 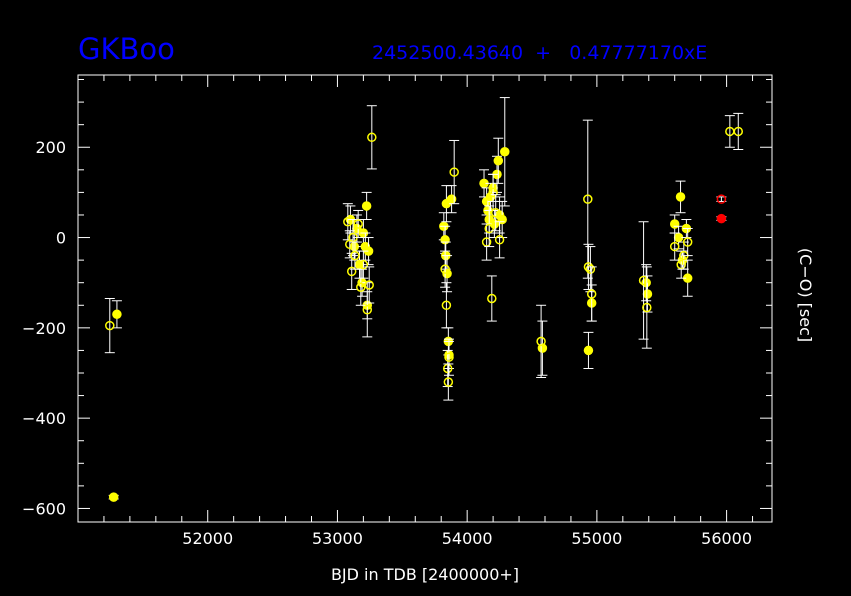 What do you see at coordinates (44, 328) in the screenshot?
I see `y-tick-label: −200` at bounding box center [44, 328].